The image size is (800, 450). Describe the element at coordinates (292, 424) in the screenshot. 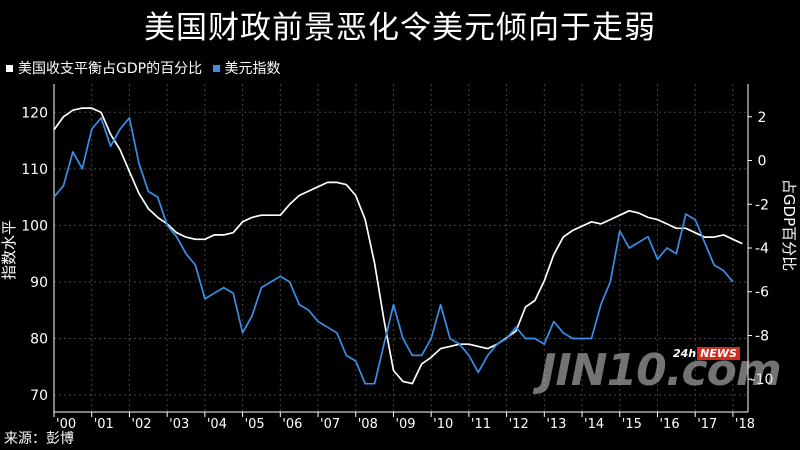

I see `x-tick-label: '06` at that location.